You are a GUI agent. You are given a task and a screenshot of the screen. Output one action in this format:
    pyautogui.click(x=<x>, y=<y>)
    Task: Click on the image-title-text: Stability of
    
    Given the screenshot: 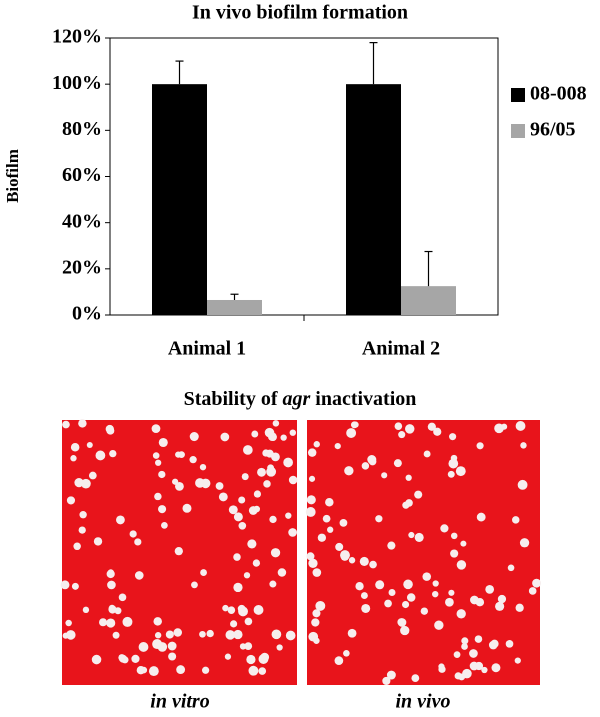 What is the action you would take?
    pyautogui.click(x=233, y=399)
    